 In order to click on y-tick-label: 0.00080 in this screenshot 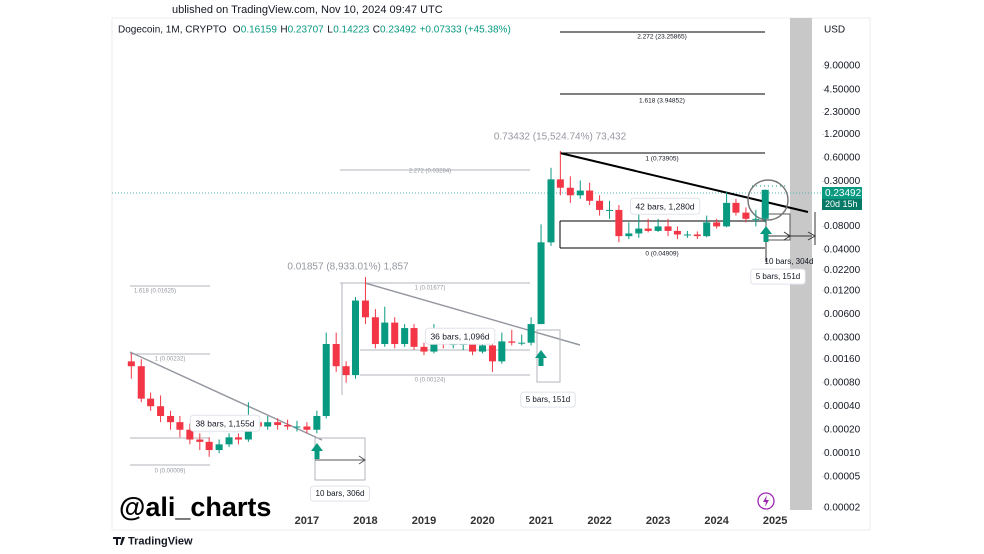, I will do `click(842, 382)`.